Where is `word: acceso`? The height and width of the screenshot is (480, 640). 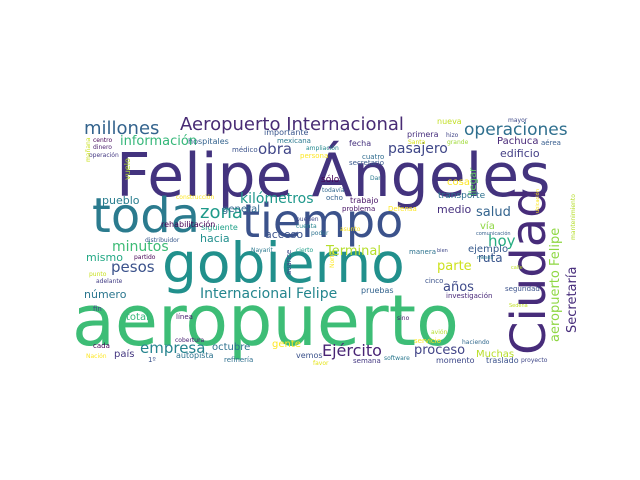 word: acceso is located at coordinates (284, 234).